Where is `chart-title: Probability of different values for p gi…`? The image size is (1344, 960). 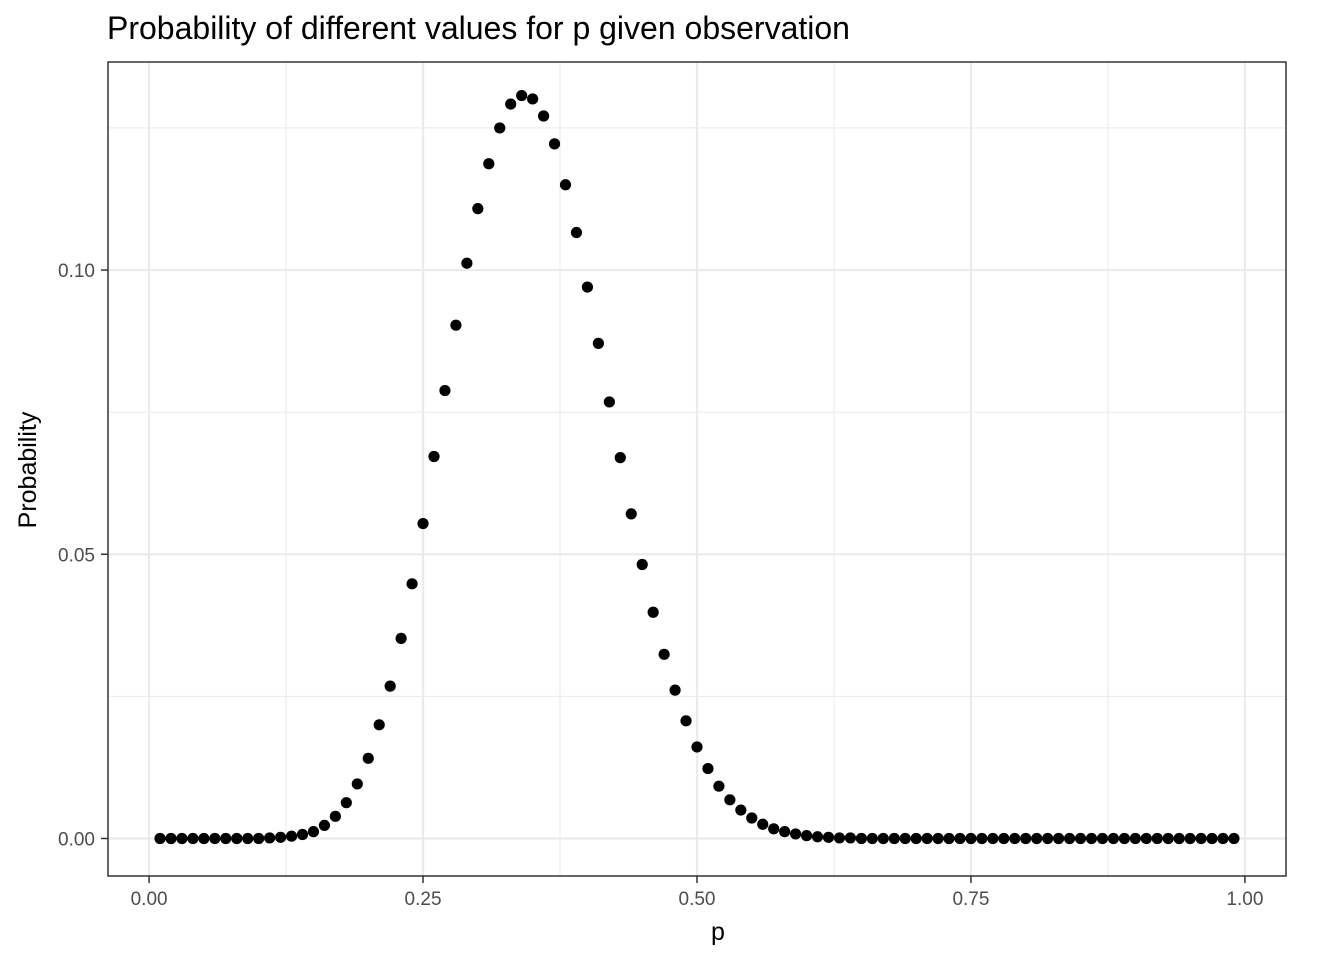
chart-title: Probability of different values for p gi… is located at coordinates (478, 28).